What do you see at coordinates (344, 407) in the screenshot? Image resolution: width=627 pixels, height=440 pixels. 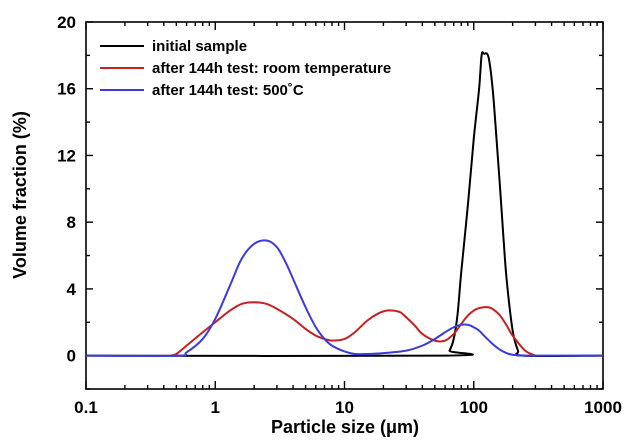 I see `x-tick-label: 10` at bounding box center [344, 407].